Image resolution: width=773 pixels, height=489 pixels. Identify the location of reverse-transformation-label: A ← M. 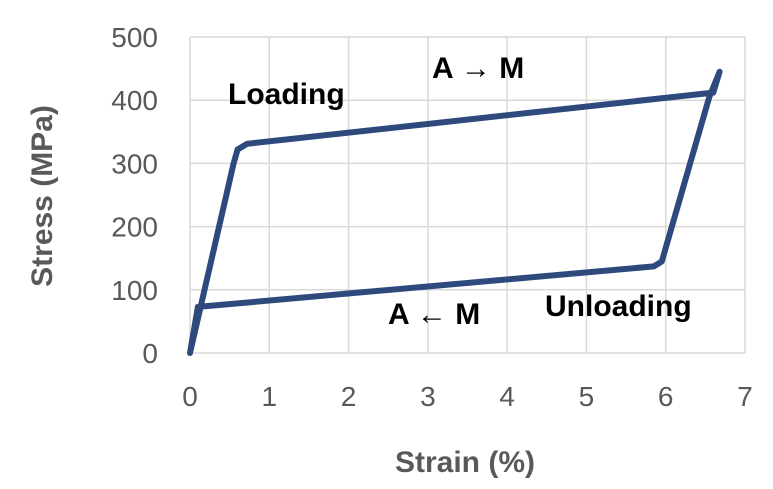
(434, 314).